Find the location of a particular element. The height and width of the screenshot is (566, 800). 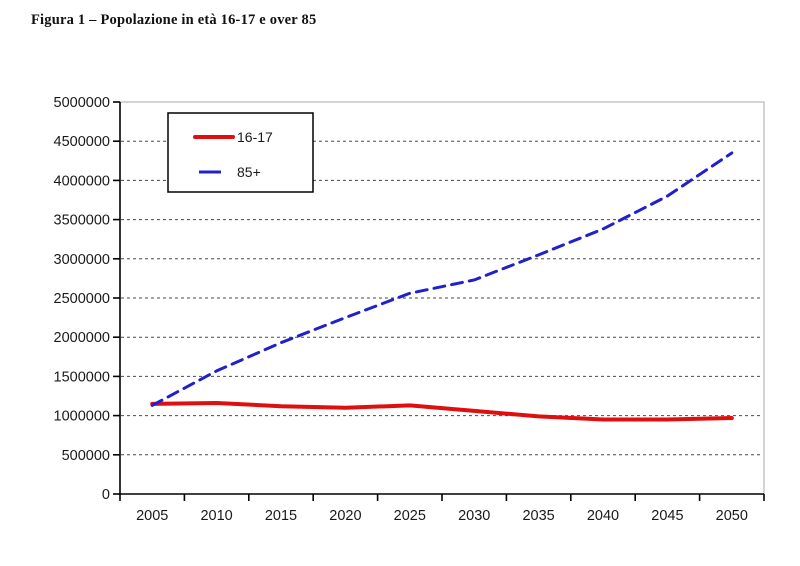

x-tick-label: 2010 is located at coordinates (216, 516).